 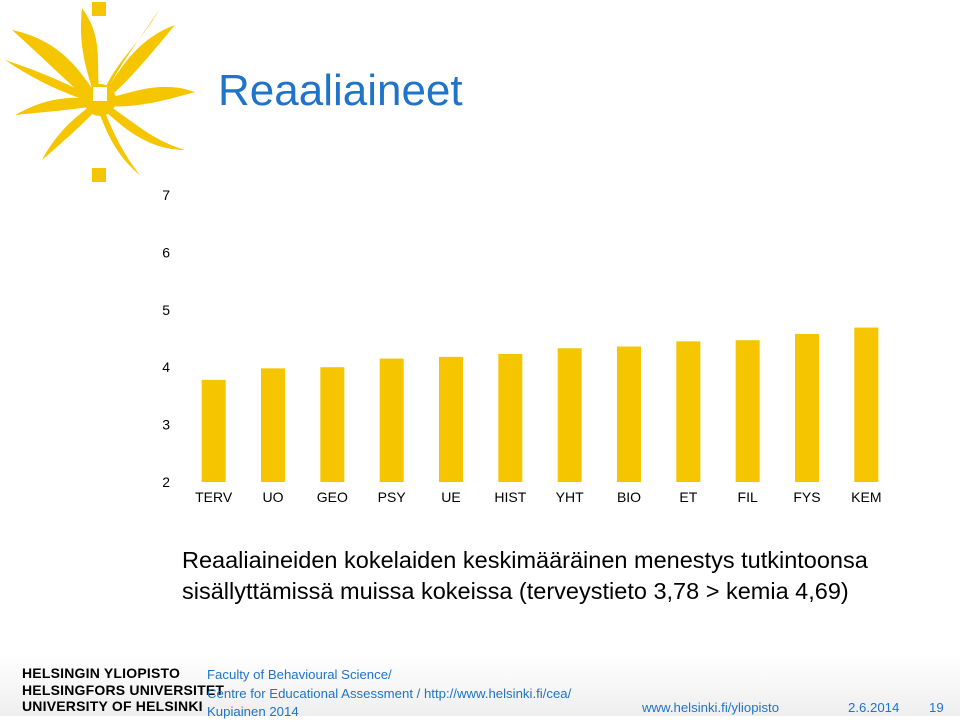 What do you see at coordinates (166, 338) in the screenshot?
I see `y-axis: 2 3 4 5 6 7` at bounding box center [166, 338].